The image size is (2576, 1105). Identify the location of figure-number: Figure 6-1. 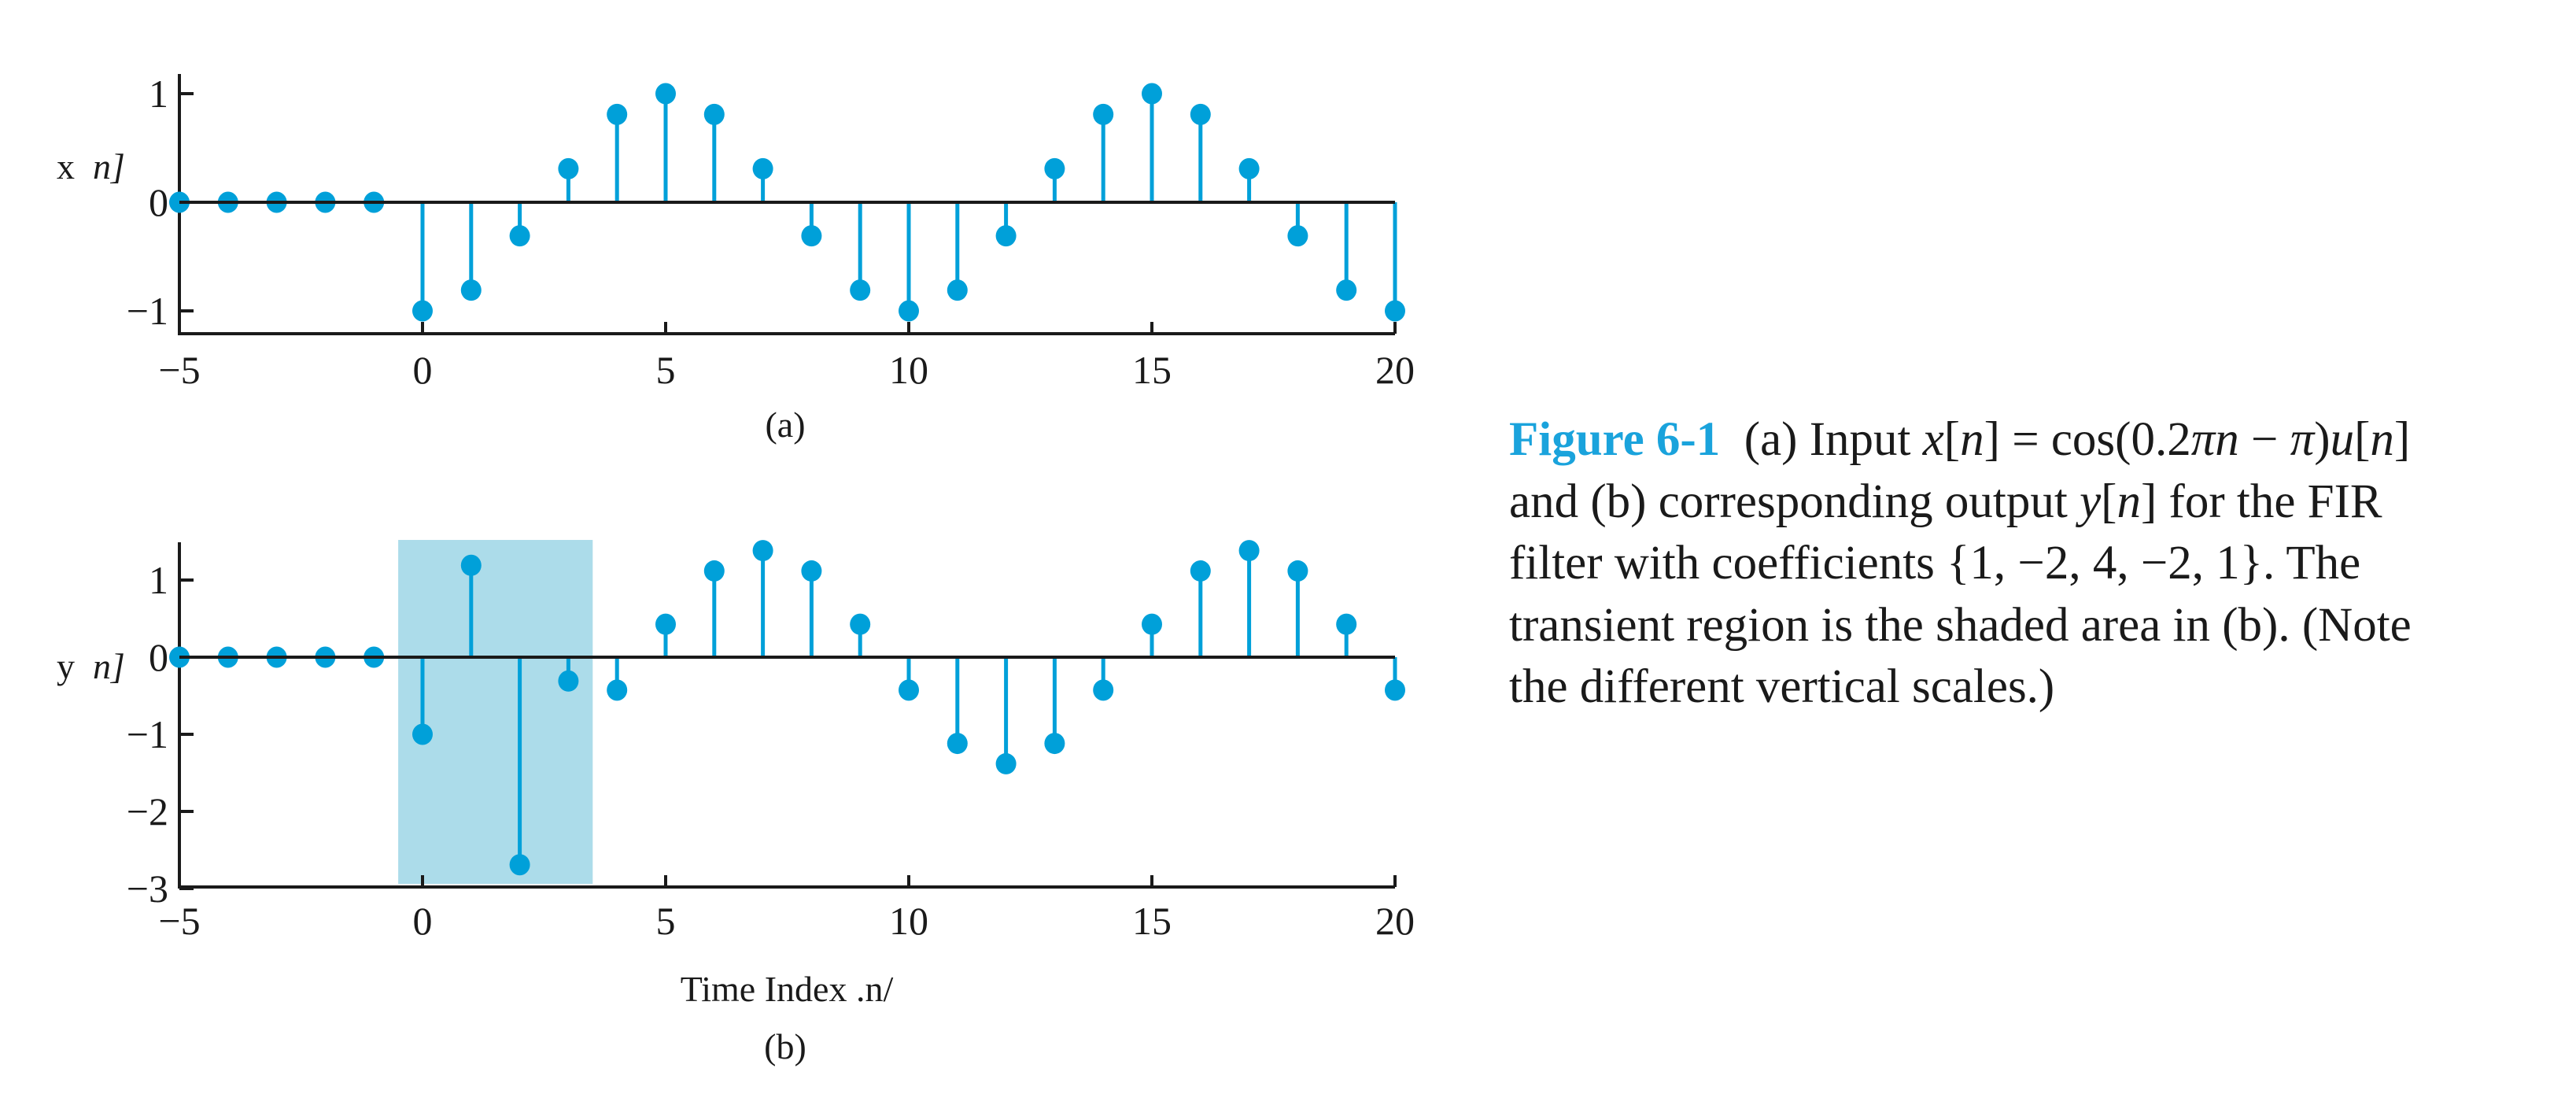
(1615, 439).